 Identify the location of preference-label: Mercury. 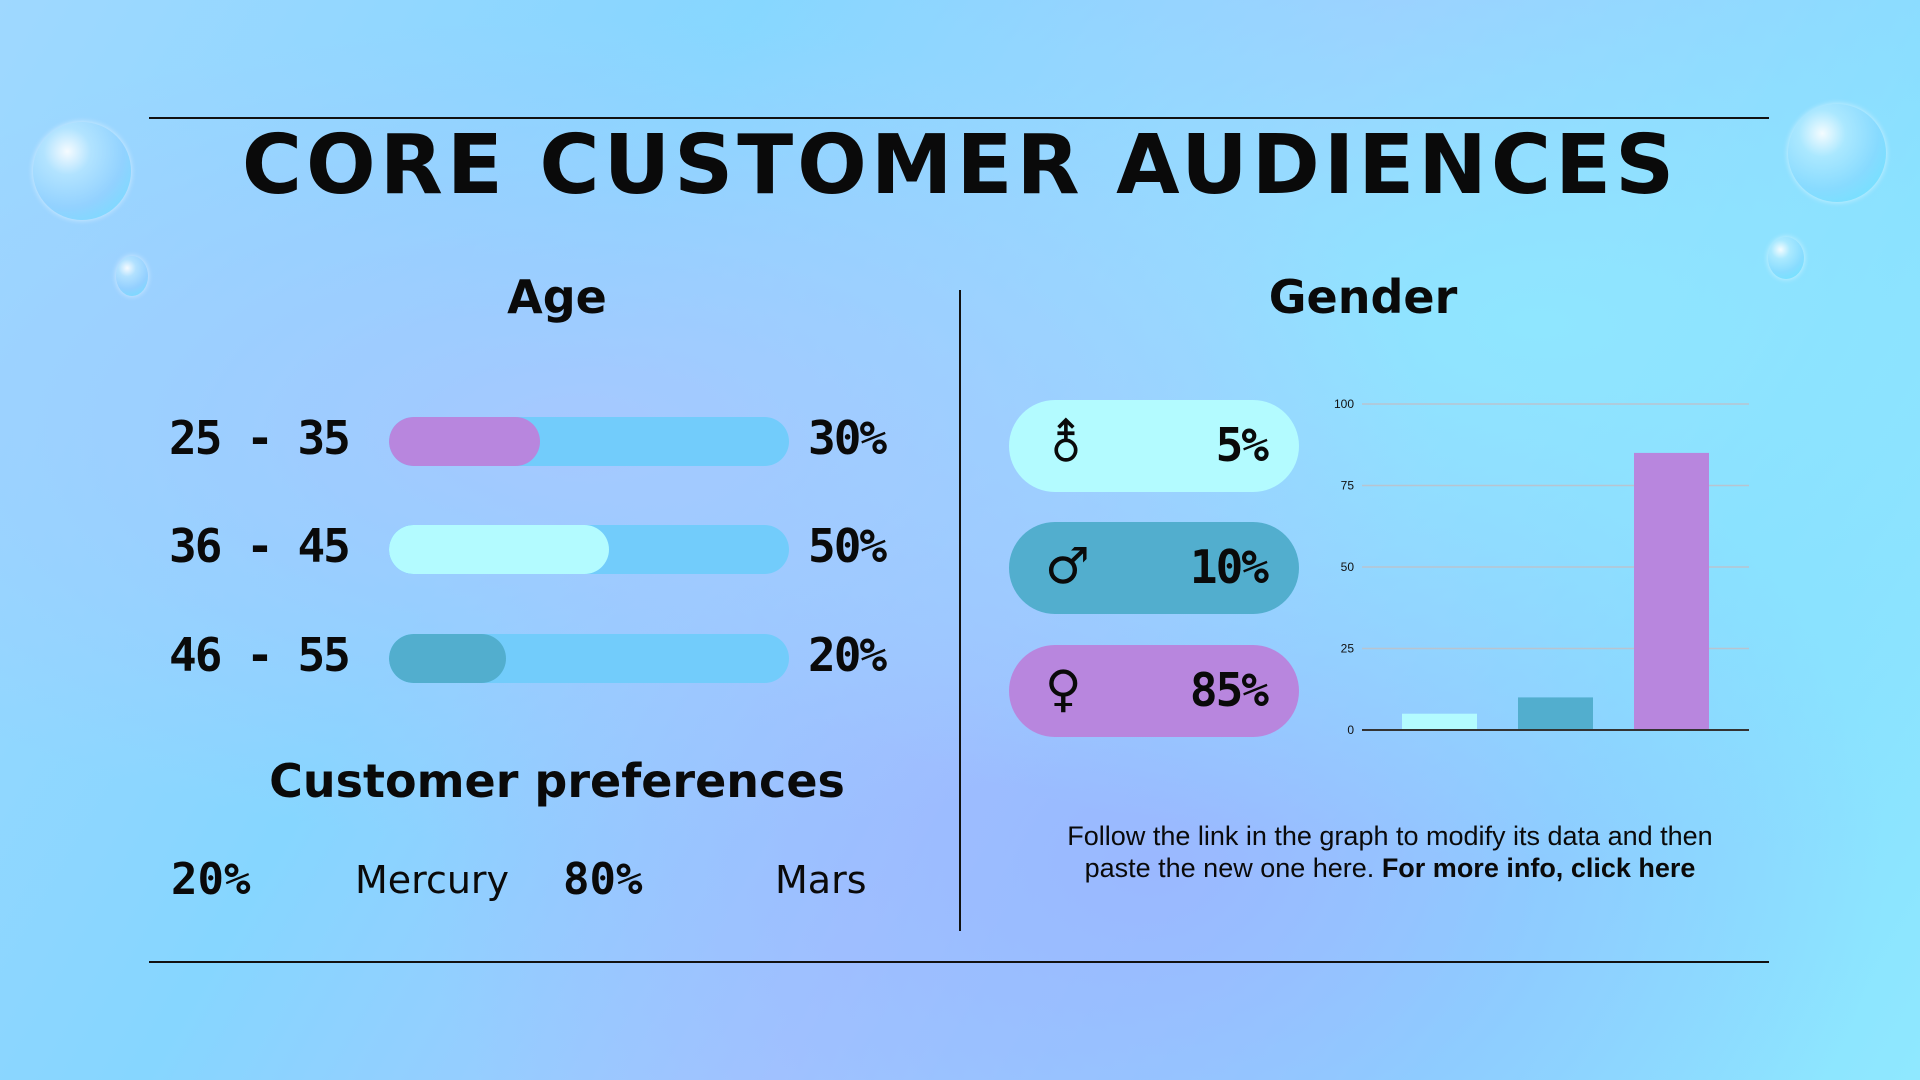
(432, 880).